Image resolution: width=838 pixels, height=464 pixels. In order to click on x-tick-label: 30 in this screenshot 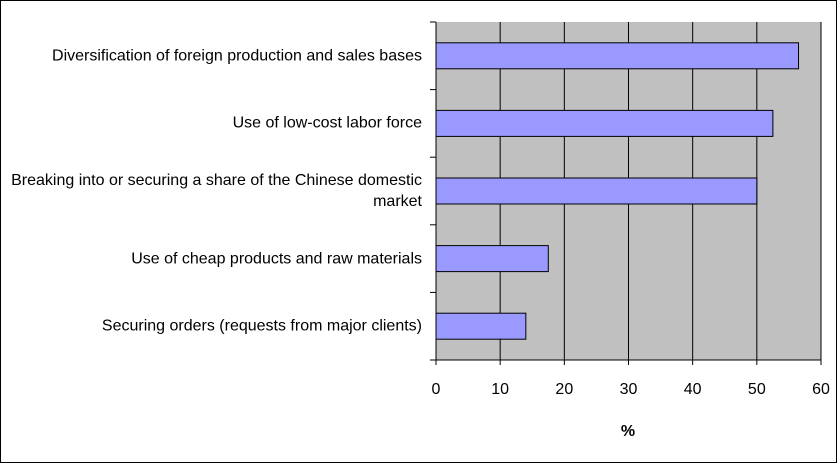, I will do `click(629, 389)`.